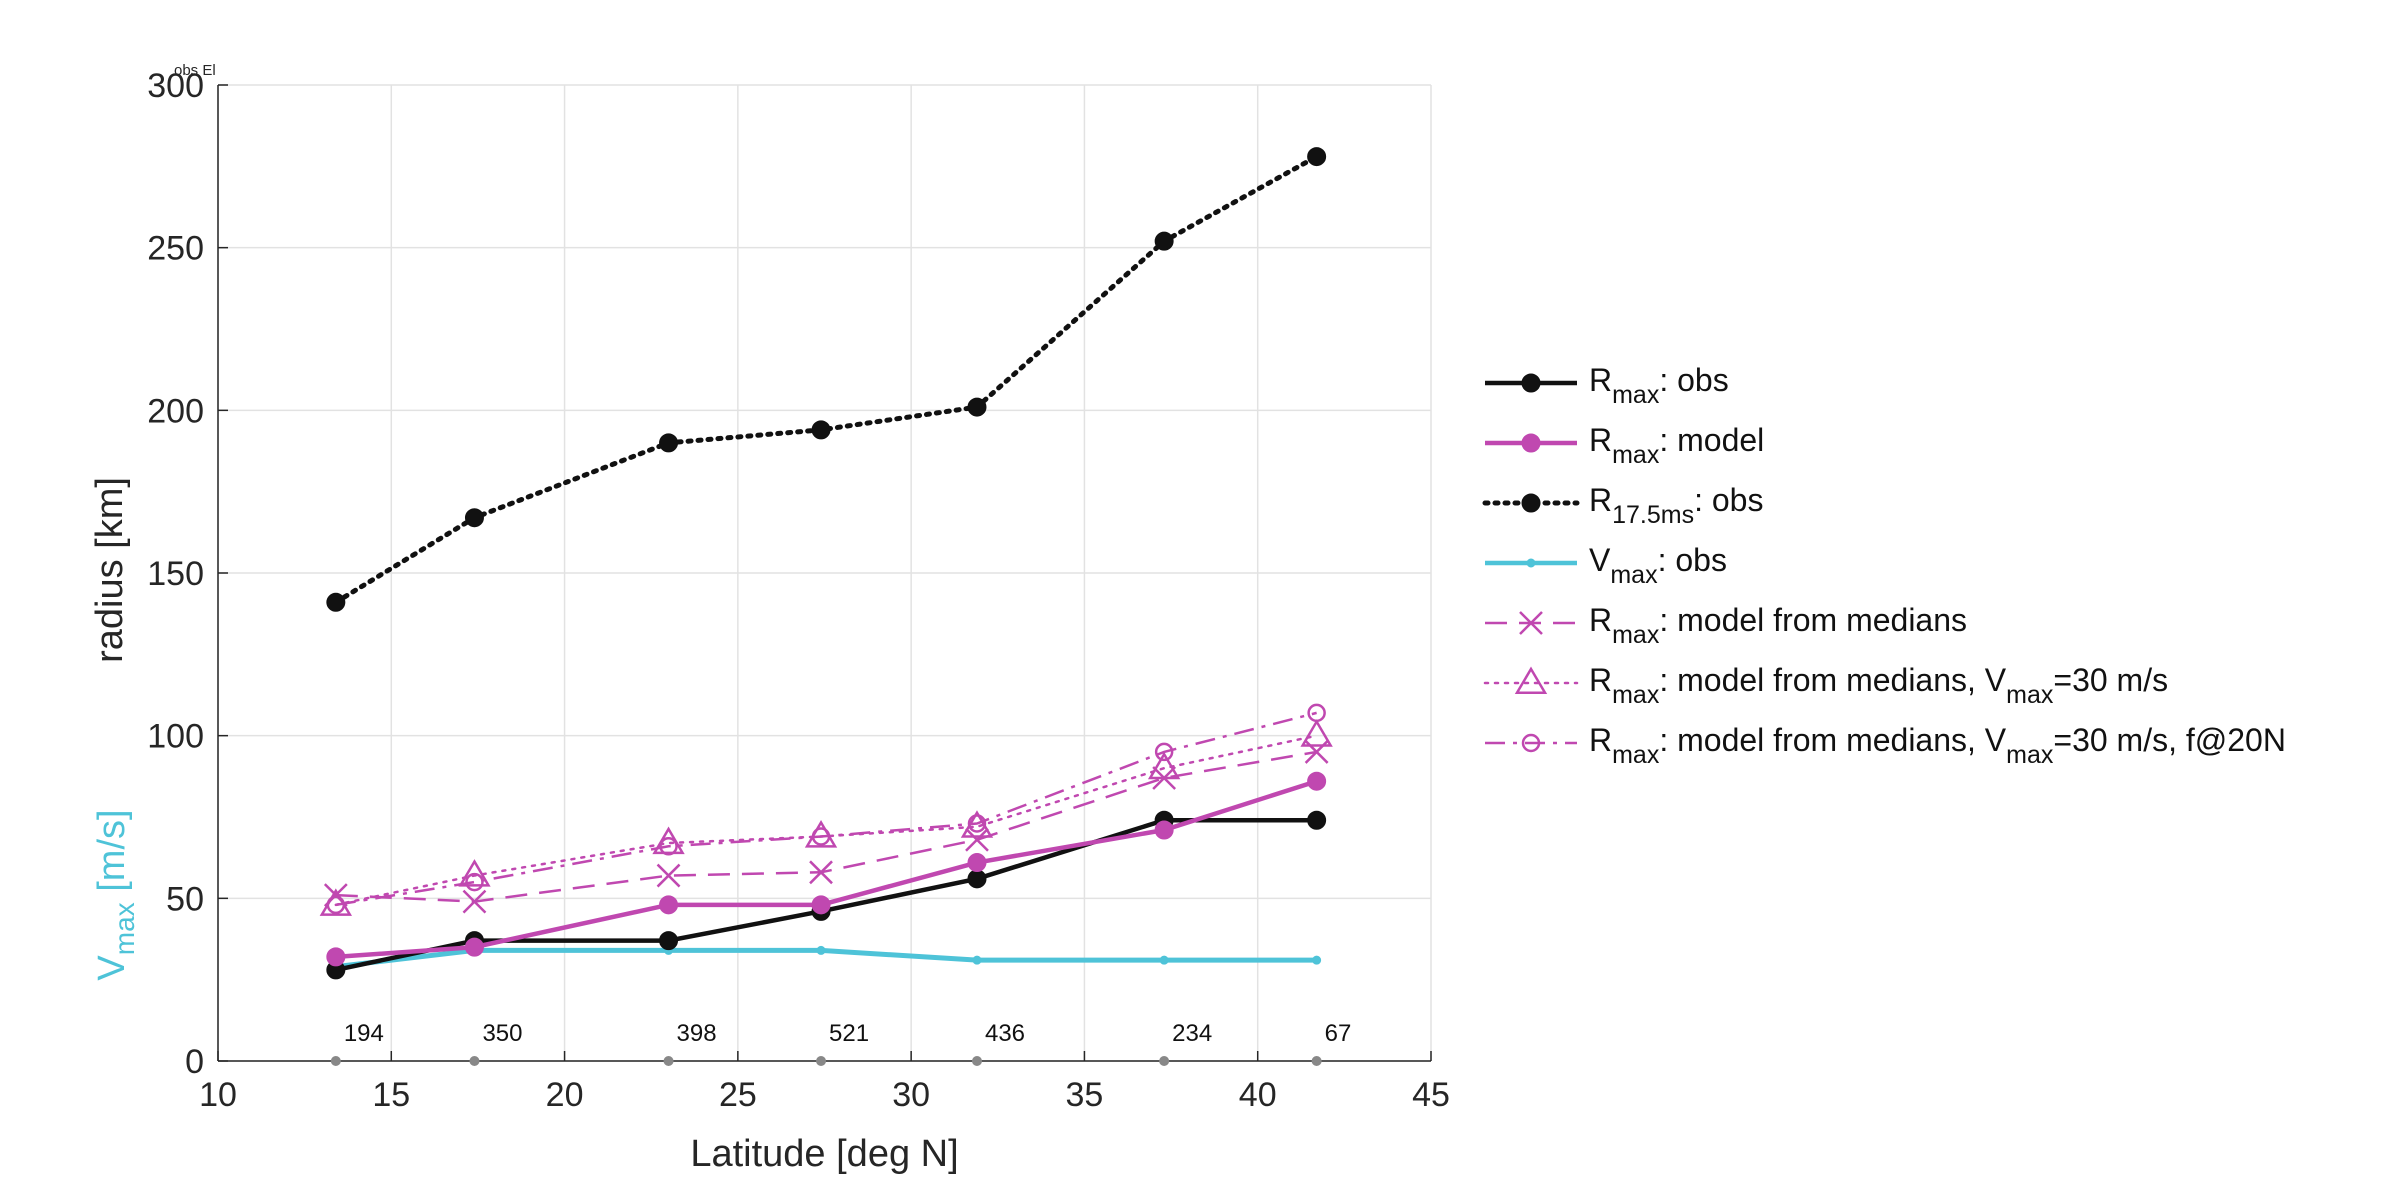  I want to click on count-label: 436, so click(1005, 1033).